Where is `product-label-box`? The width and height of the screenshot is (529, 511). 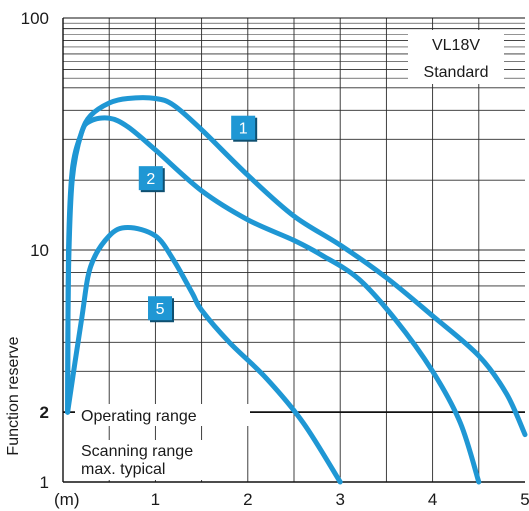 product-label-box is located at coordinates (456, 57).